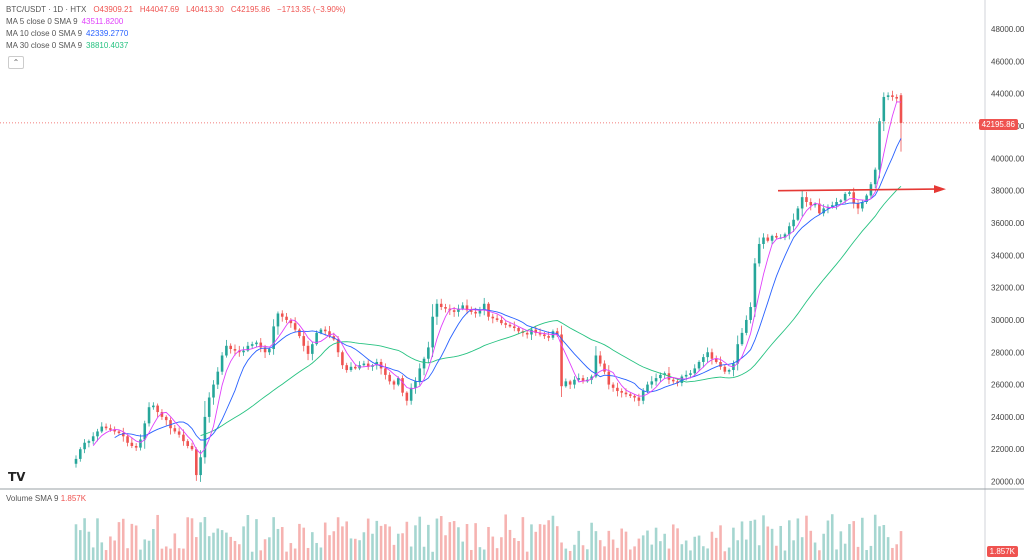 Image resolution: width=1024 pixels, height=560 pixels. What do you see at coordinates (46, 9) in the screenshot?
I see `symbol-label: BTC/USDT · 1D · HTX` at bounding box center [46, 9].